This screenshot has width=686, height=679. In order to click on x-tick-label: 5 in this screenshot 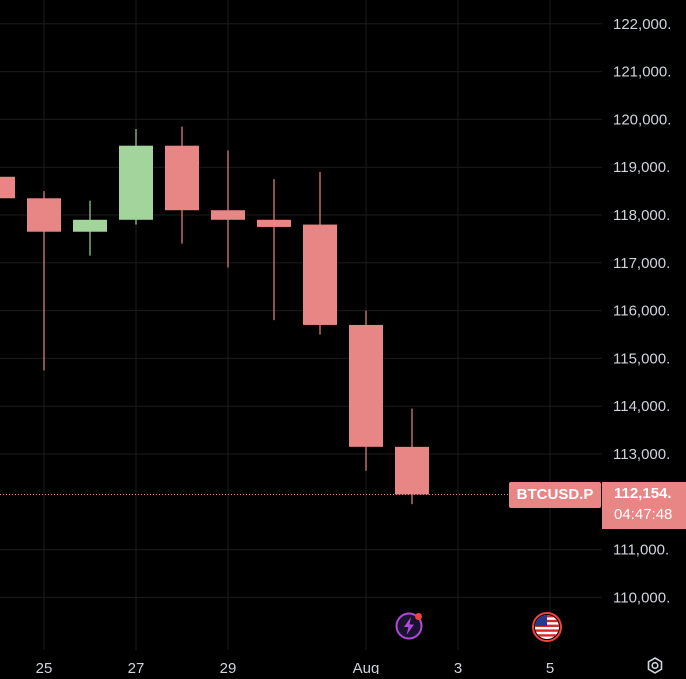, I will do `click(550, 667)`.